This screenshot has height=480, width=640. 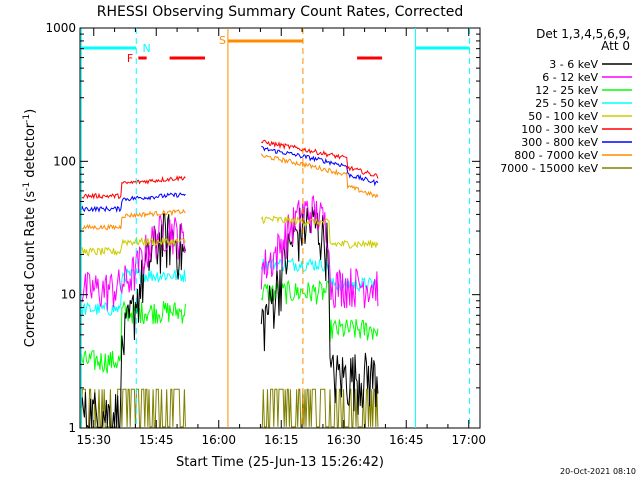 I want to click on y-label-part3: ), so click(x=30, y=111).